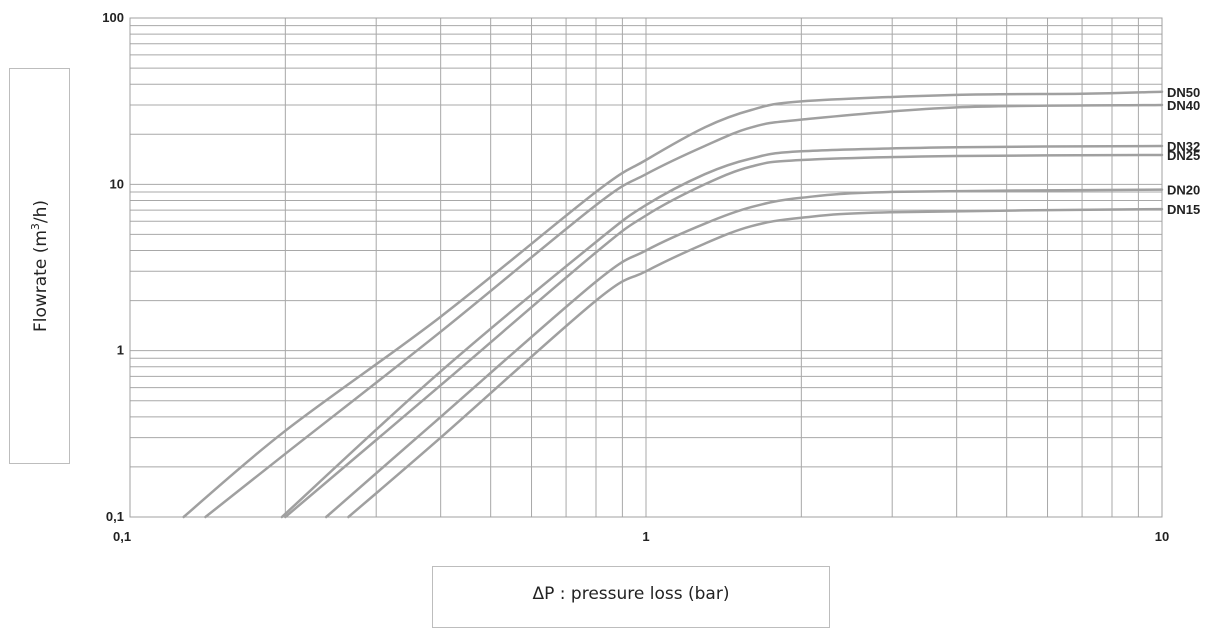  Describe the element at coordinates (1183, 146) in the screenshot. I see `series-label-dn32: DN32` at that location.